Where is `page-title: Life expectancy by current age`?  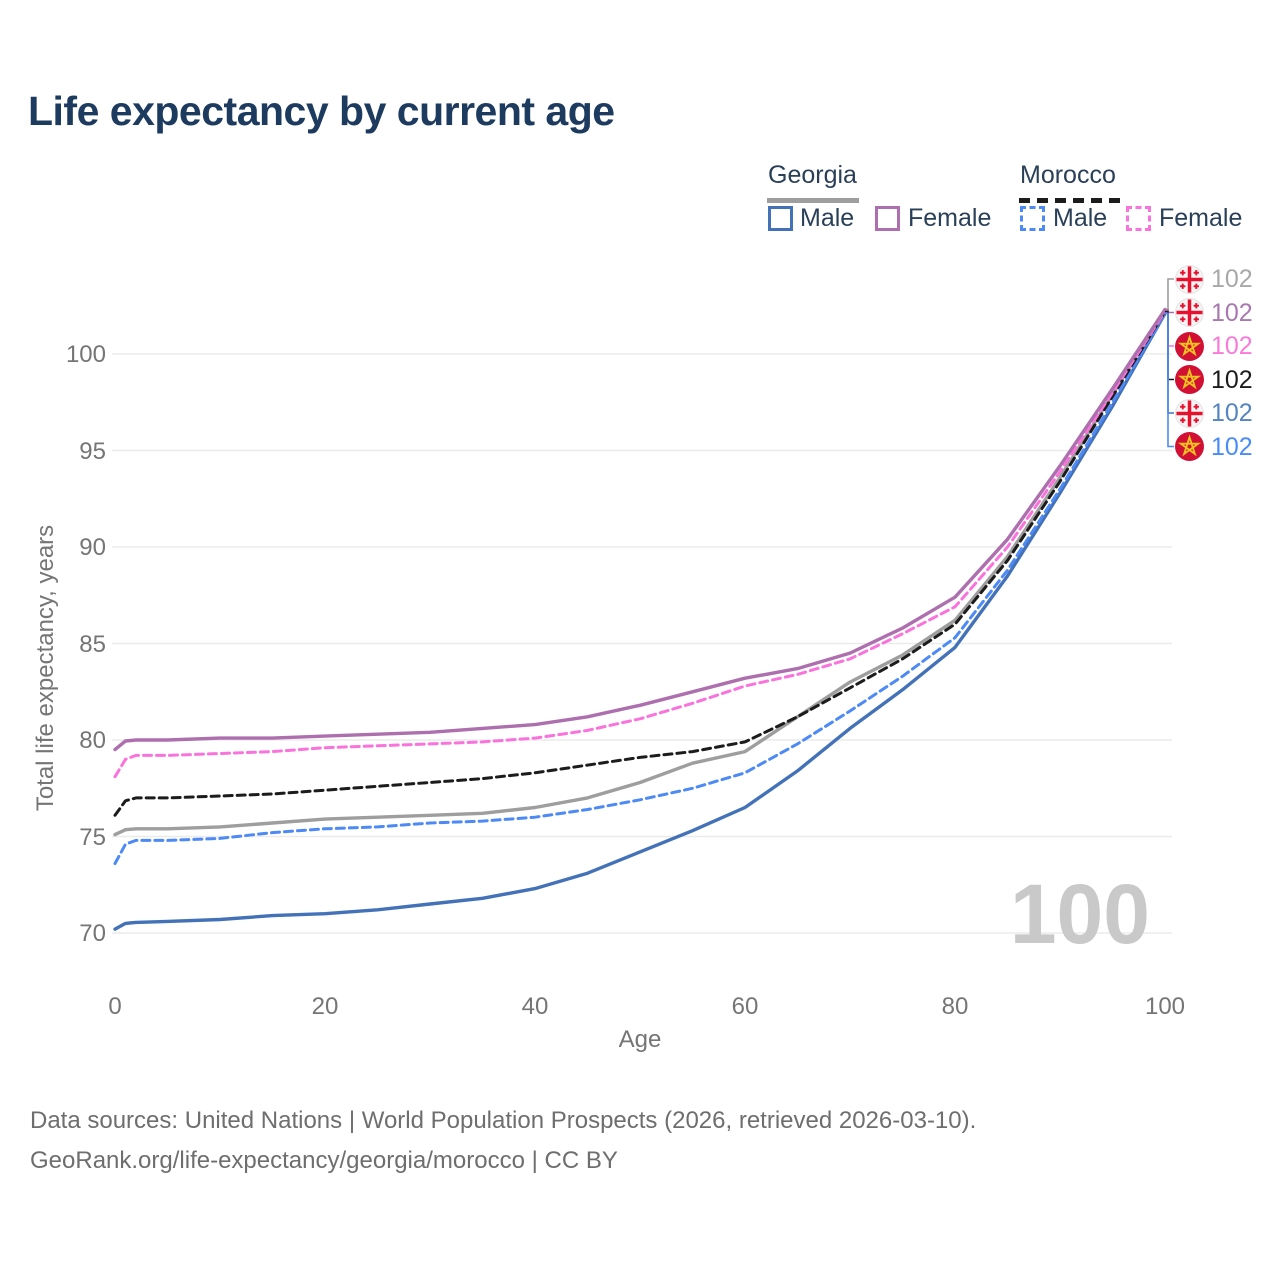 page-title: Life expectancy by current age is located at coordinates (321, 111).